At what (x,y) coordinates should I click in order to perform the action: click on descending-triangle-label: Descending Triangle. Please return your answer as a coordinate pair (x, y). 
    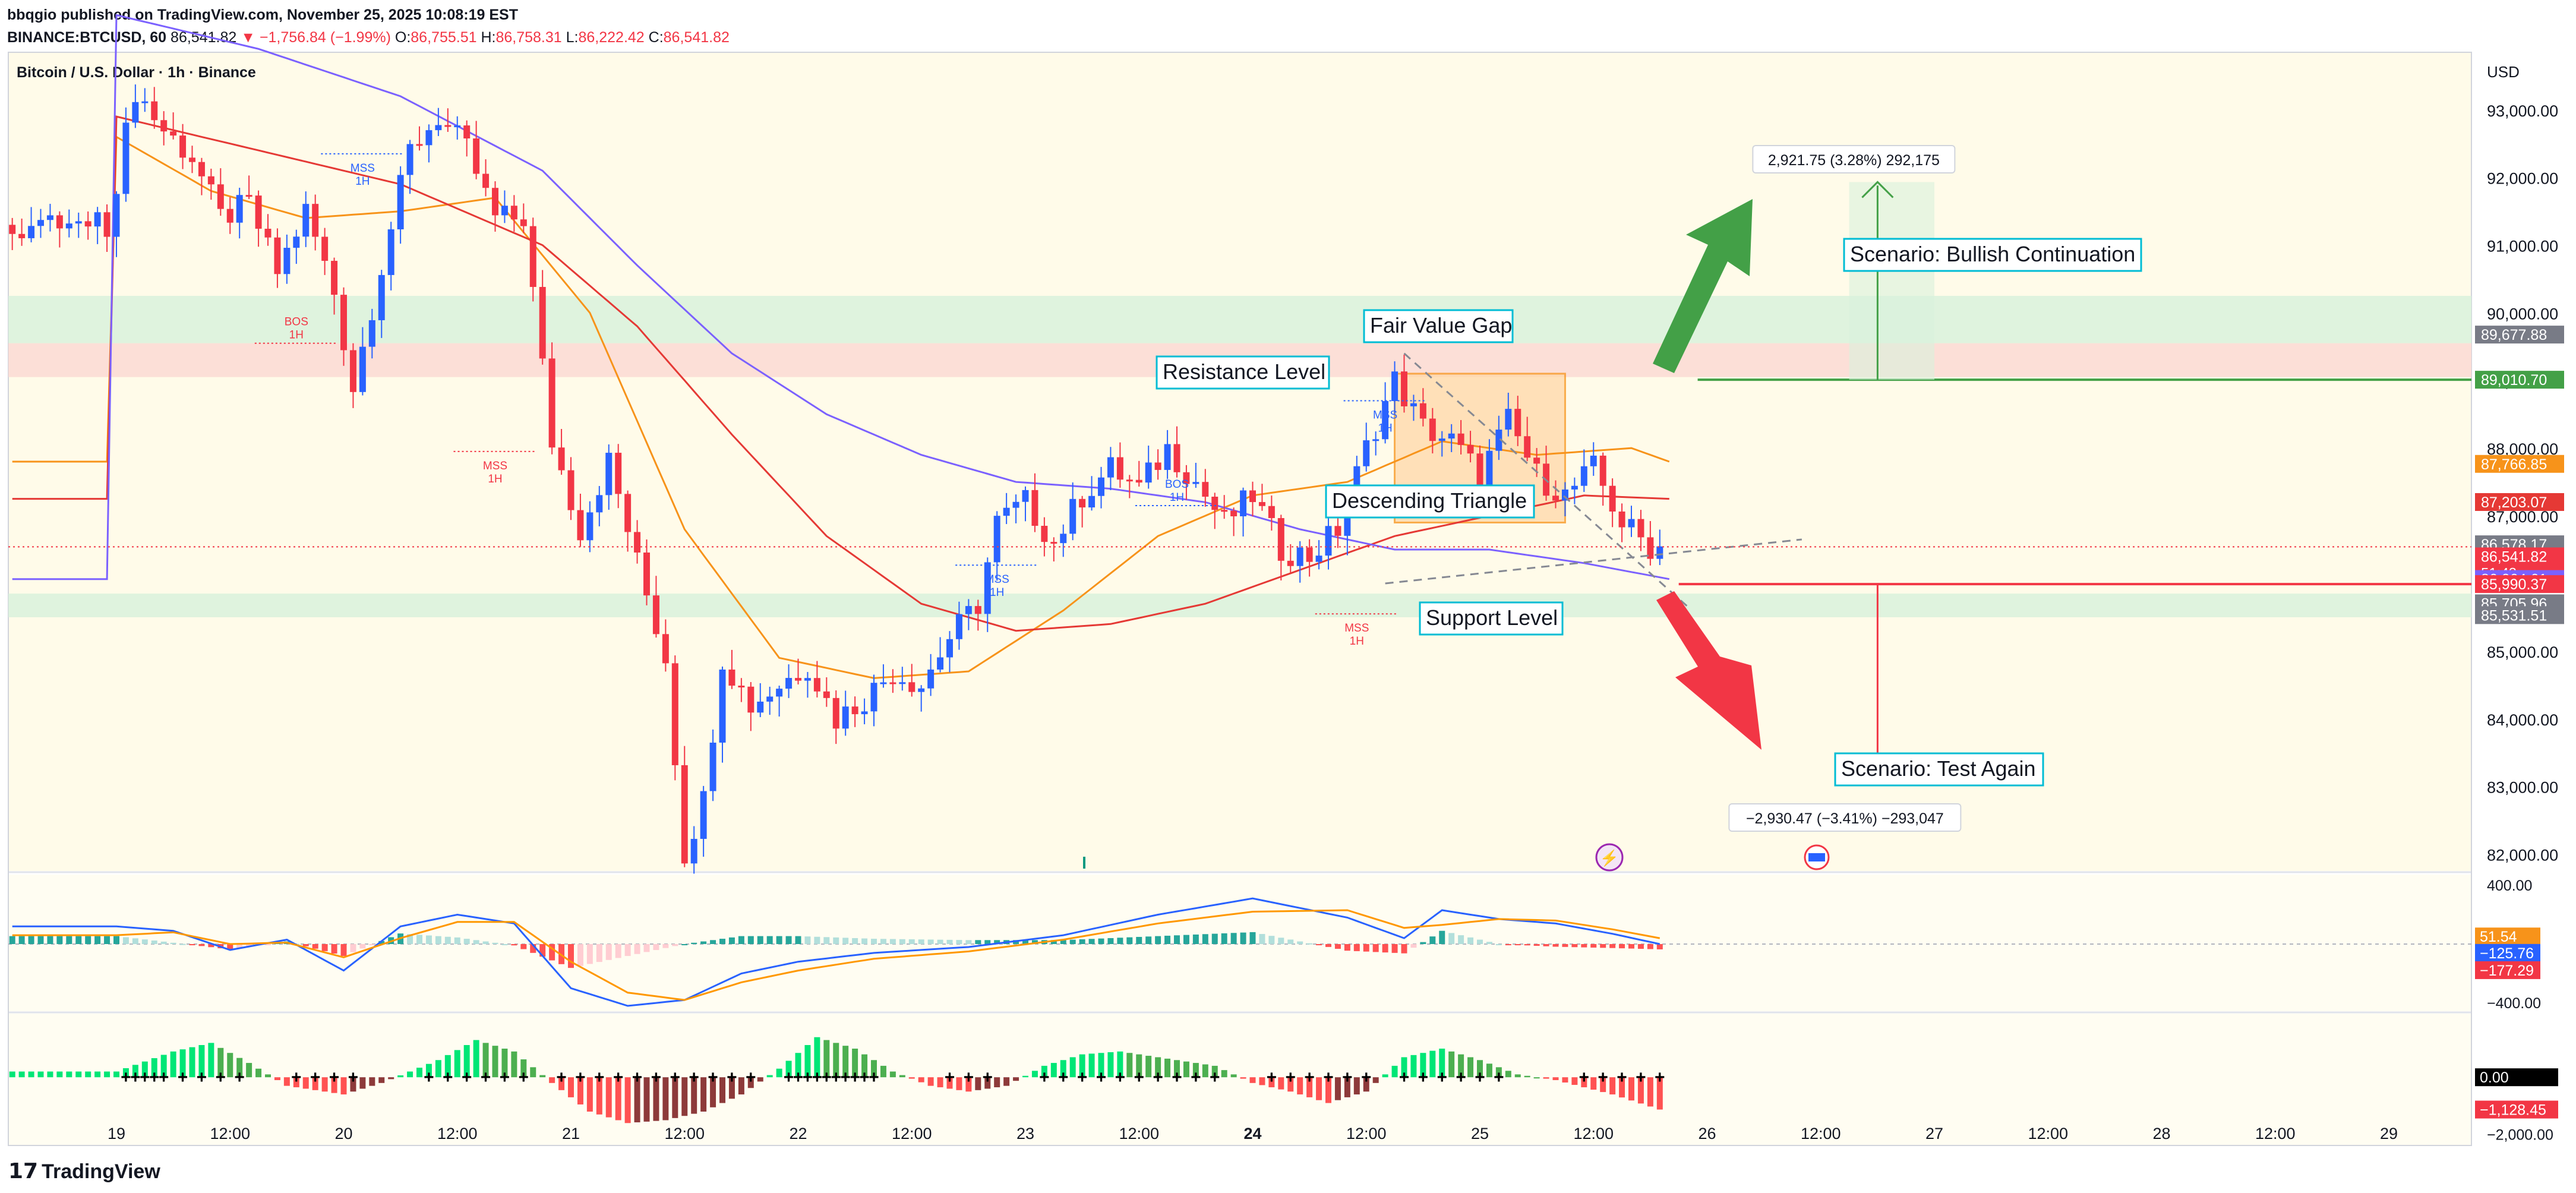
    Looking at the image, I should click on (1430, 502).